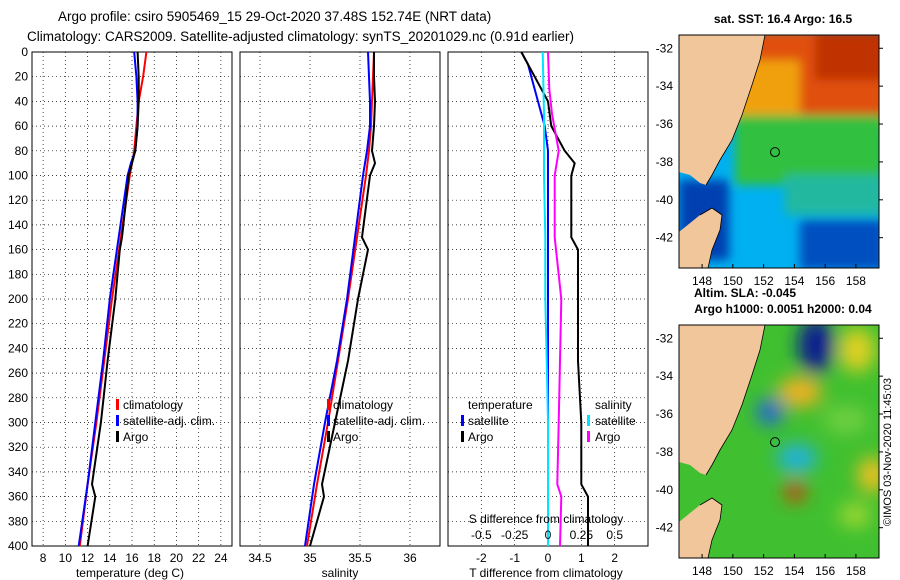 This screenshot has width=900, height=580. I want to click on map-lon-label: 152, so click(764, 281).